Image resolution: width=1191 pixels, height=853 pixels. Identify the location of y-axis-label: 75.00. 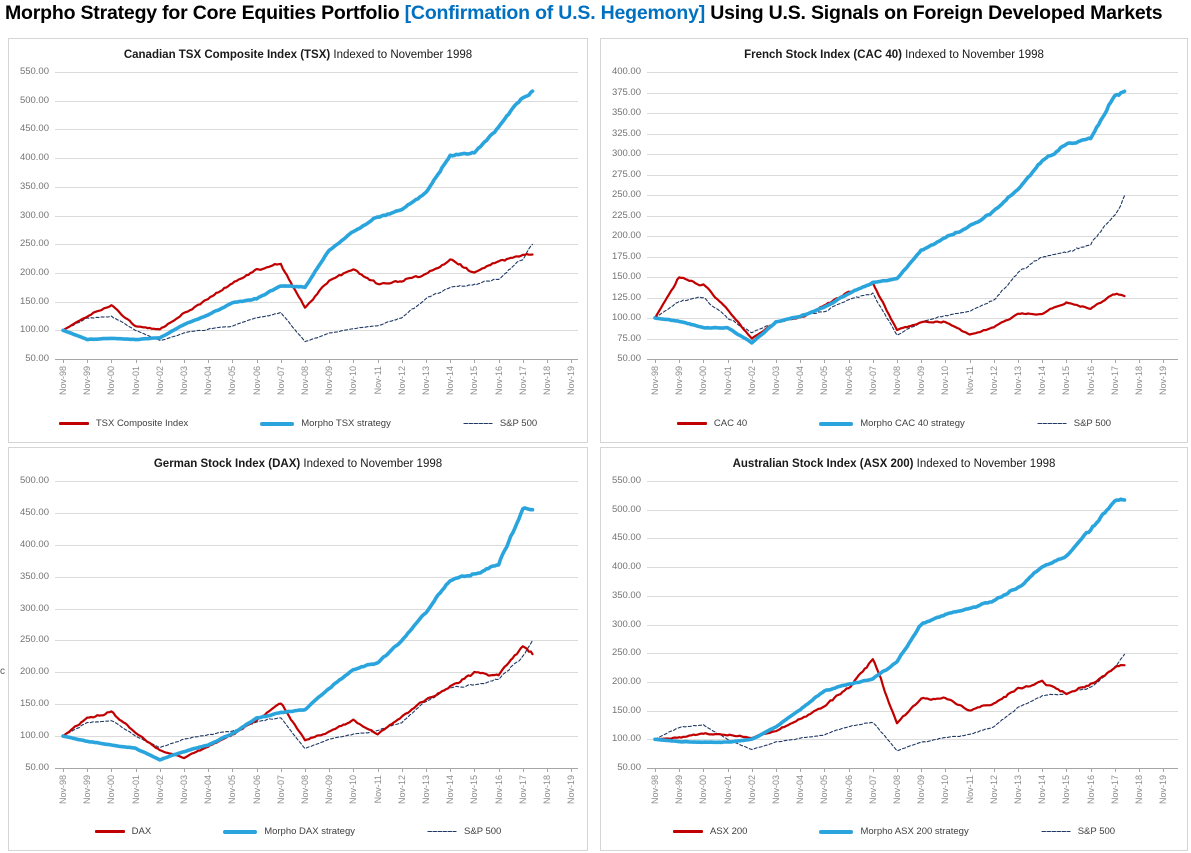
(629, 338).